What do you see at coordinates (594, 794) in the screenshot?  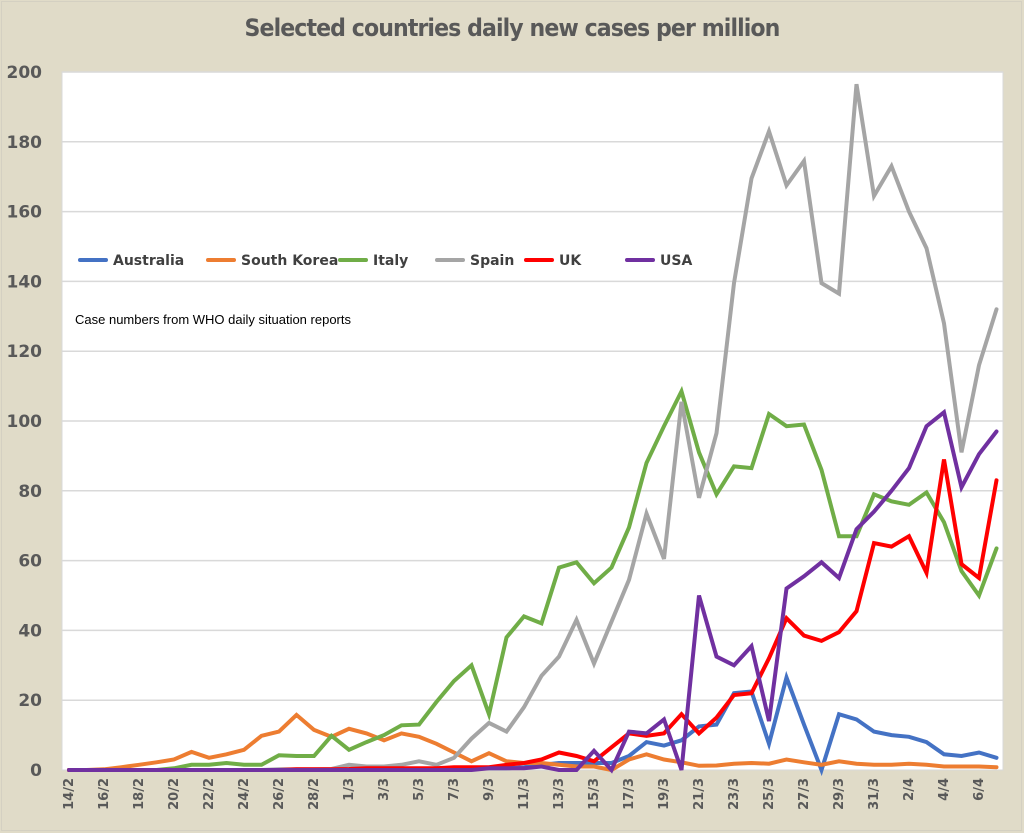 I see `x-tick-label: 15/3` at bounding box center [594, 794].